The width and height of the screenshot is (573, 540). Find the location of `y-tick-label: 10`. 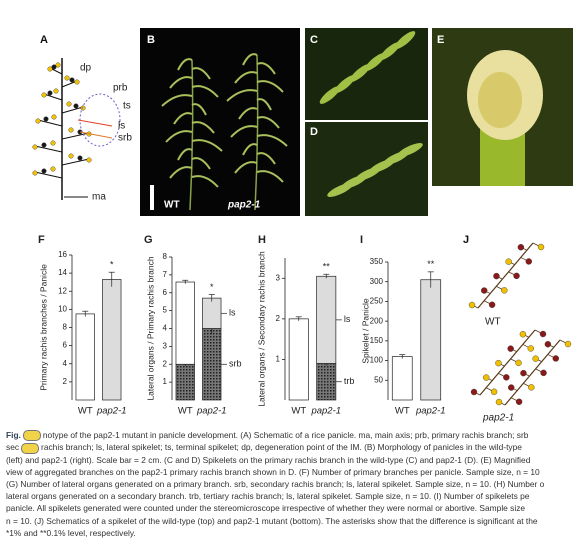

y-tick-label: 10 is located at coordinates (62, 308).